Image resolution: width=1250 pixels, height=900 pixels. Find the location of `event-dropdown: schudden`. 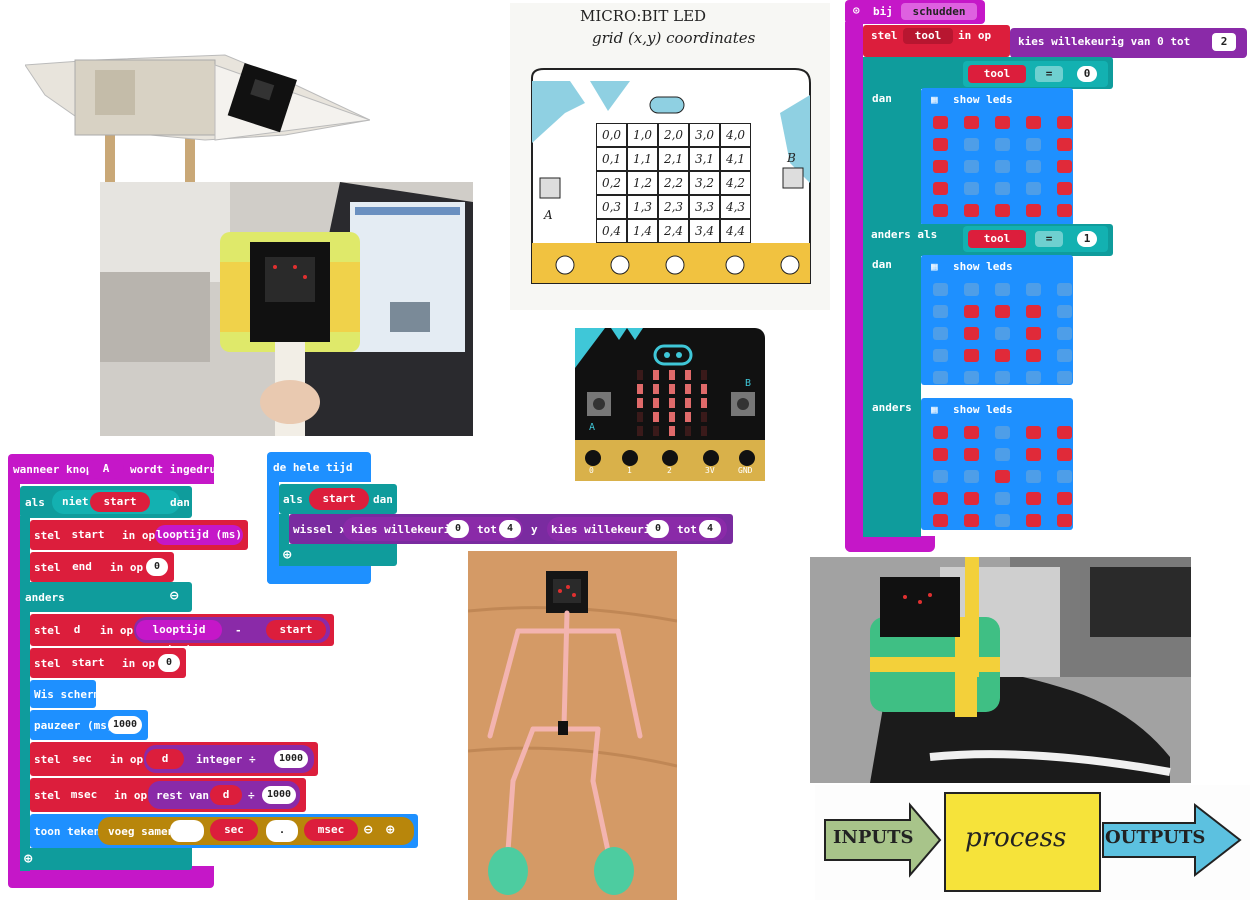

event-dropdown: schudden is located at coordinates (939, 11).